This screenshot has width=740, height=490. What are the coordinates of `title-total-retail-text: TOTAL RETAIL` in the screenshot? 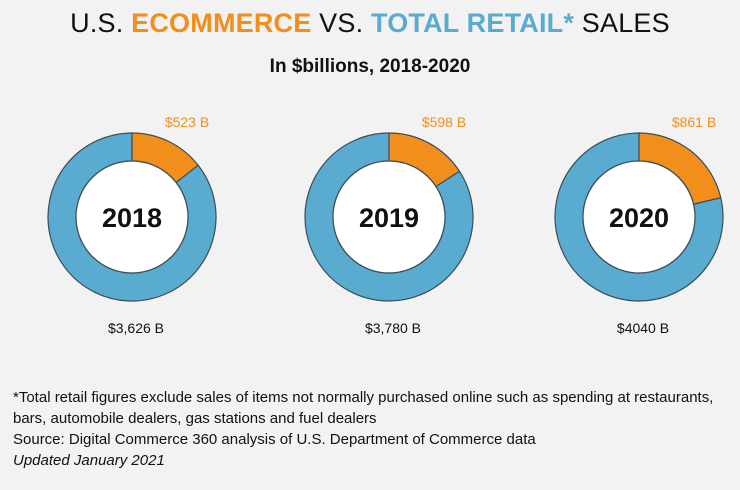 It's located at (467, 23).